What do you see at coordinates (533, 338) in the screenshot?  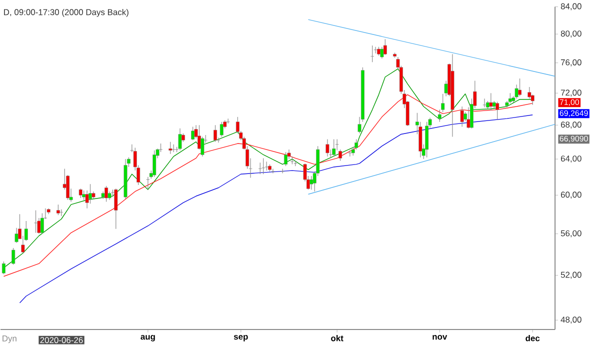 I see `x-tick-label: dec` at bounding box center [533, 338].